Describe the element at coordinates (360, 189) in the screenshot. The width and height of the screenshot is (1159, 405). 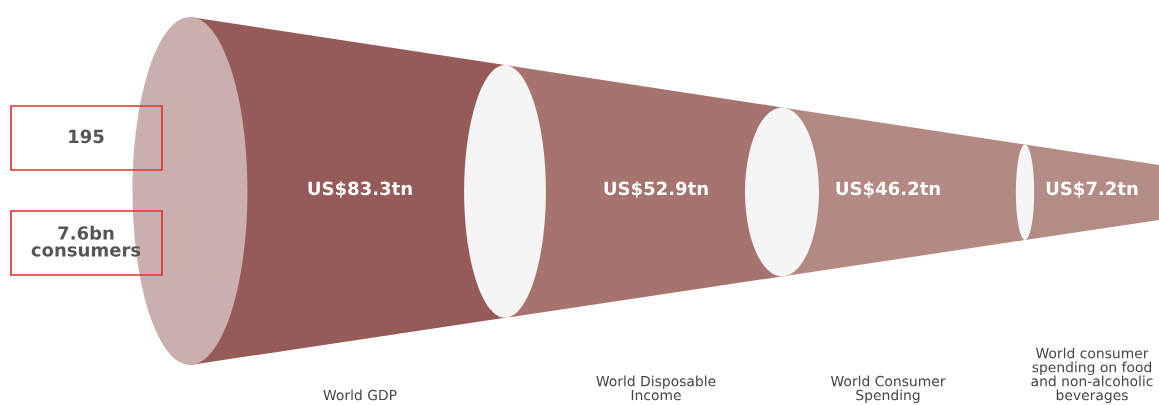
I see `data-label: US$83.3tn` at that location.